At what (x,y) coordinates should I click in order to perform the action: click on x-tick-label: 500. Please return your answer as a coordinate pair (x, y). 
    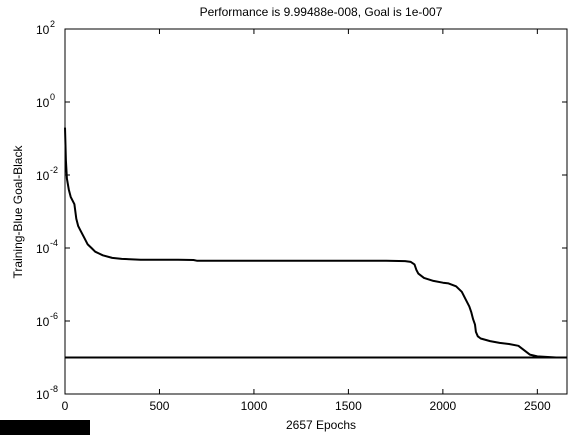
    Looking at the image, I should click on (159, 406).